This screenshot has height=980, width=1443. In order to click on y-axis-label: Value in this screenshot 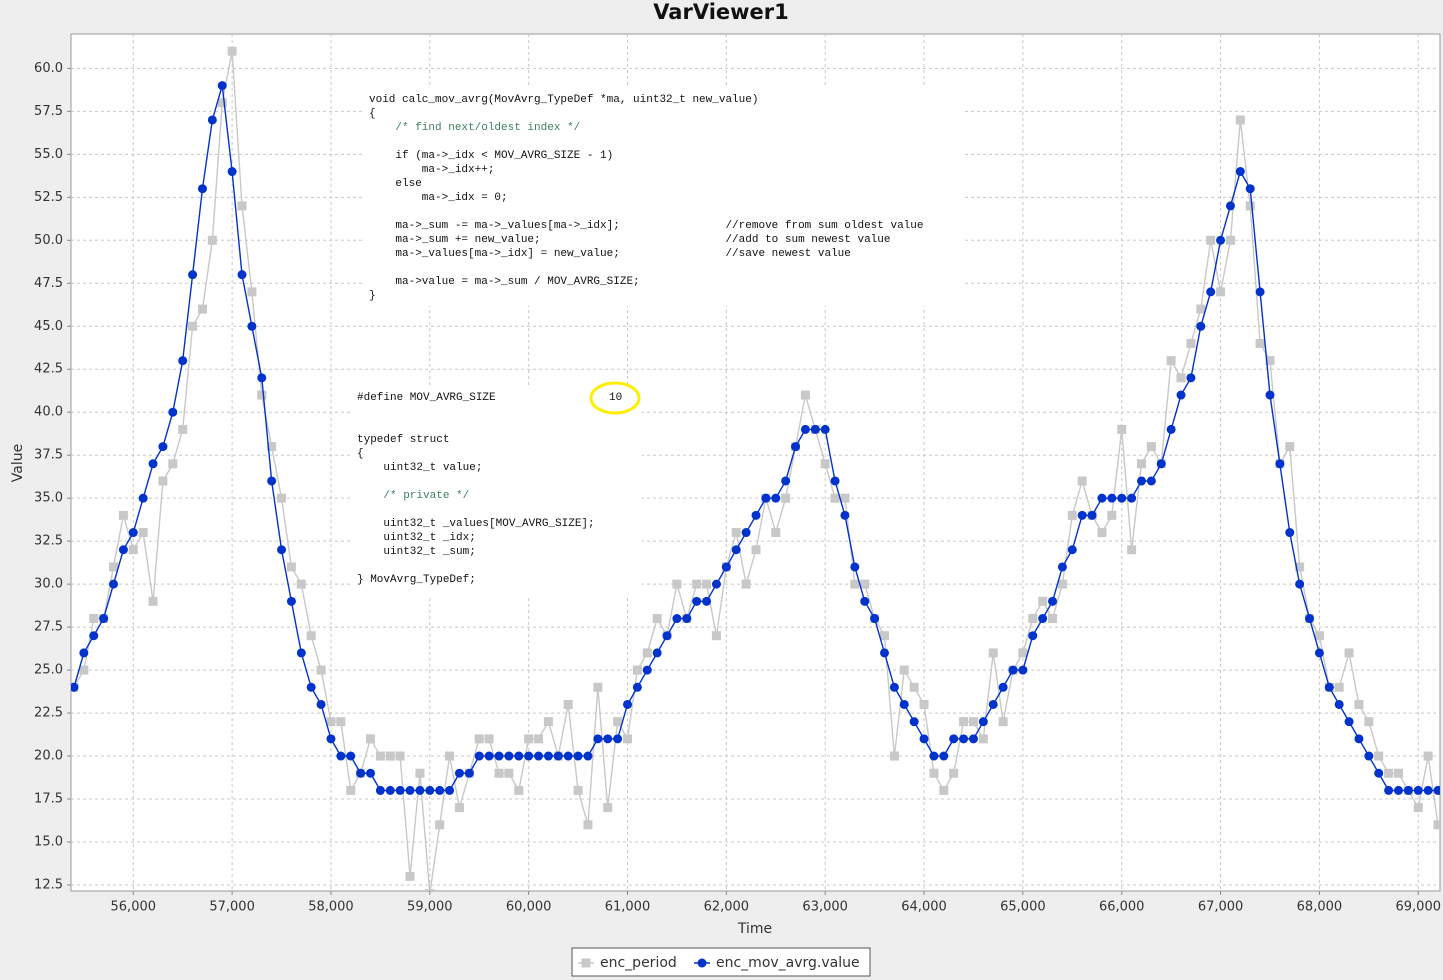, I will do `click(18, 463)`.